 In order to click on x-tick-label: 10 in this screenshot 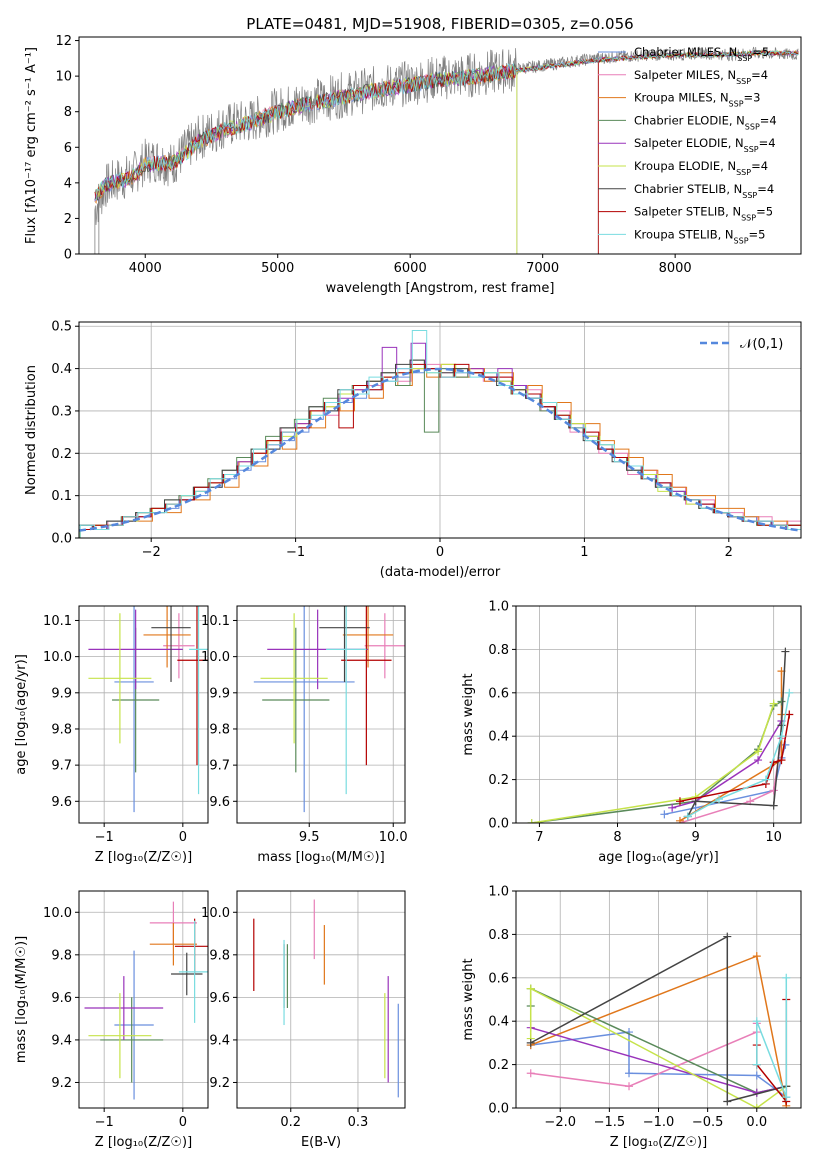, I will do `click(773, 837)`.